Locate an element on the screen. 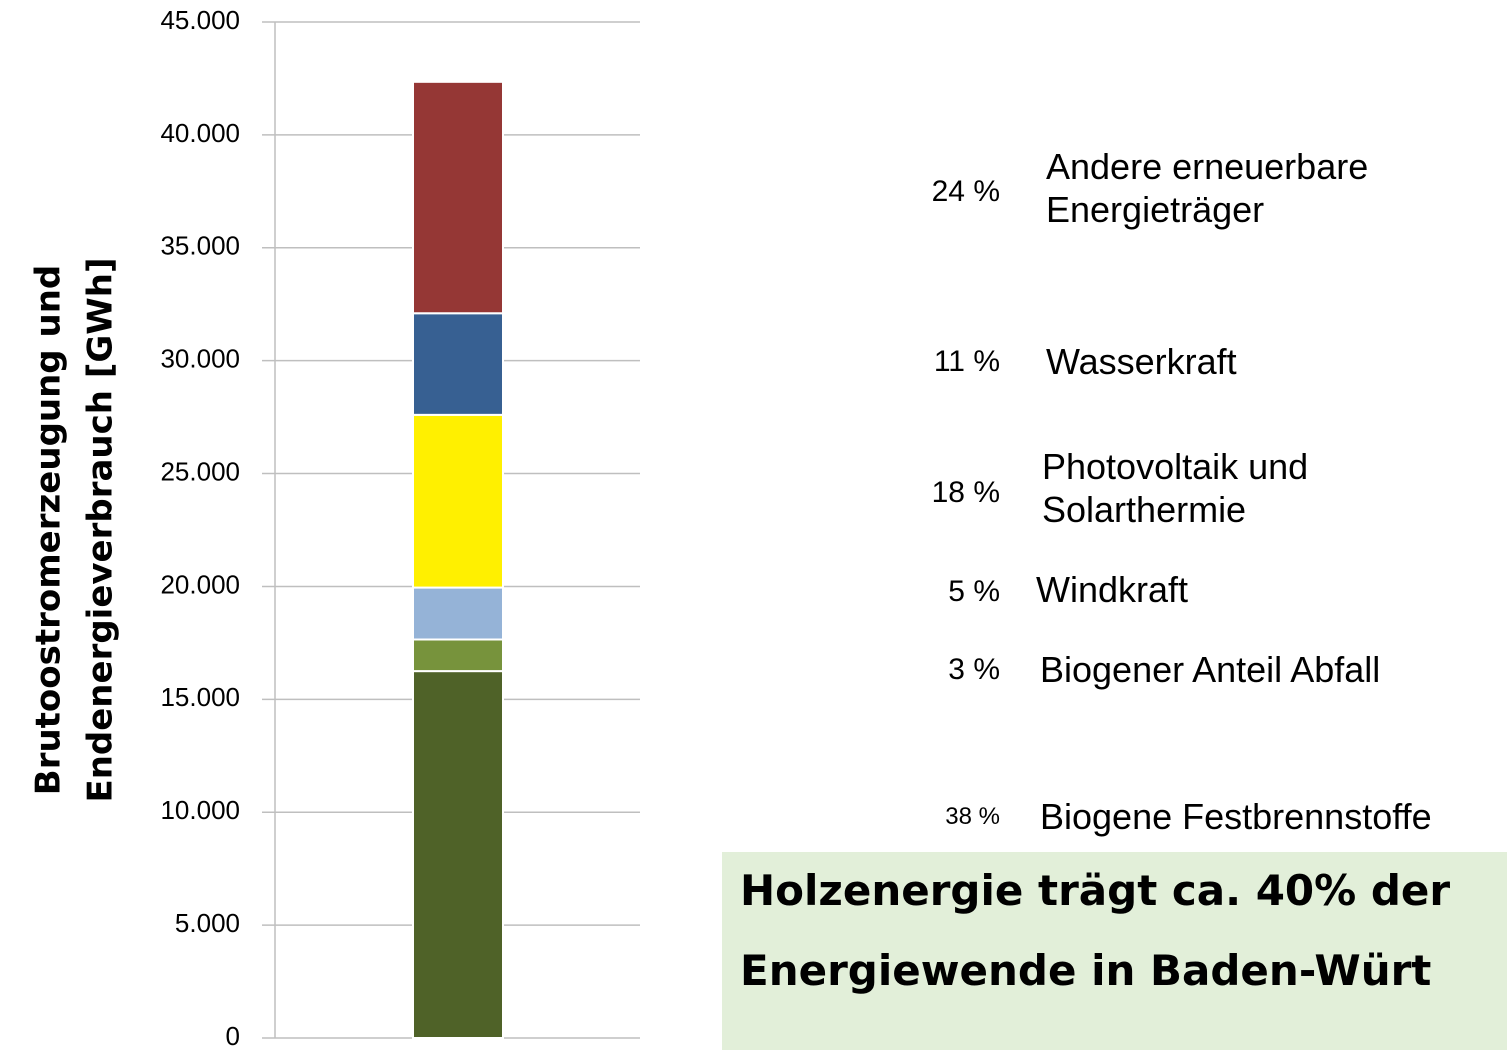 This screenshot has width=1507, height=1050. y-tick-label: 35.000 is located at coordinates (200, 246).